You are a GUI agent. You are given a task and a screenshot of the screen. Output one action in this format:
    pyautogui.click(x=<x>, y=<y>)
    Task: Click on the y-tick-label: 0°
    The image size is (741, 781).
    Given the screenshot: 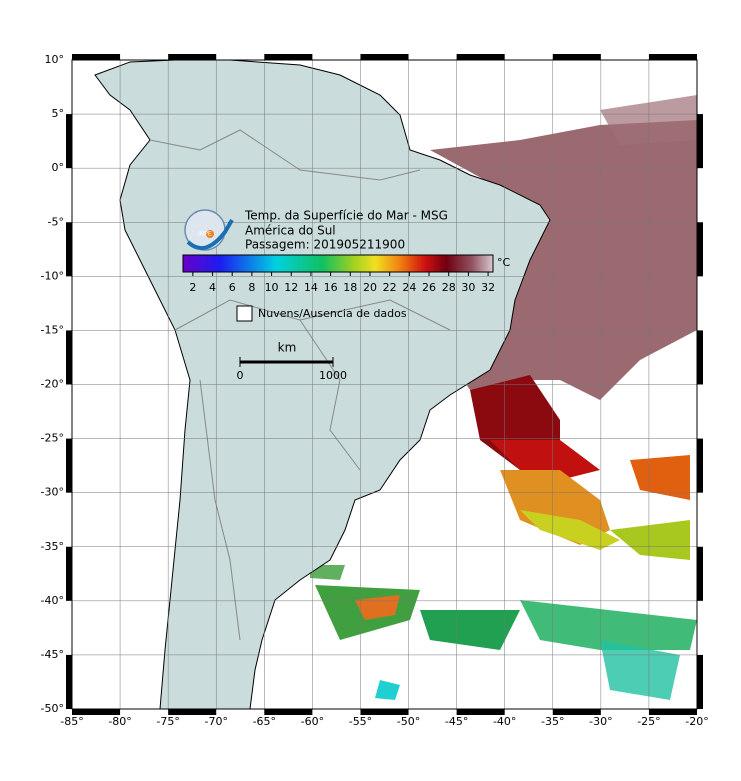 What is the action you would take?
    pyautogui.click(x=58, y=167)
    